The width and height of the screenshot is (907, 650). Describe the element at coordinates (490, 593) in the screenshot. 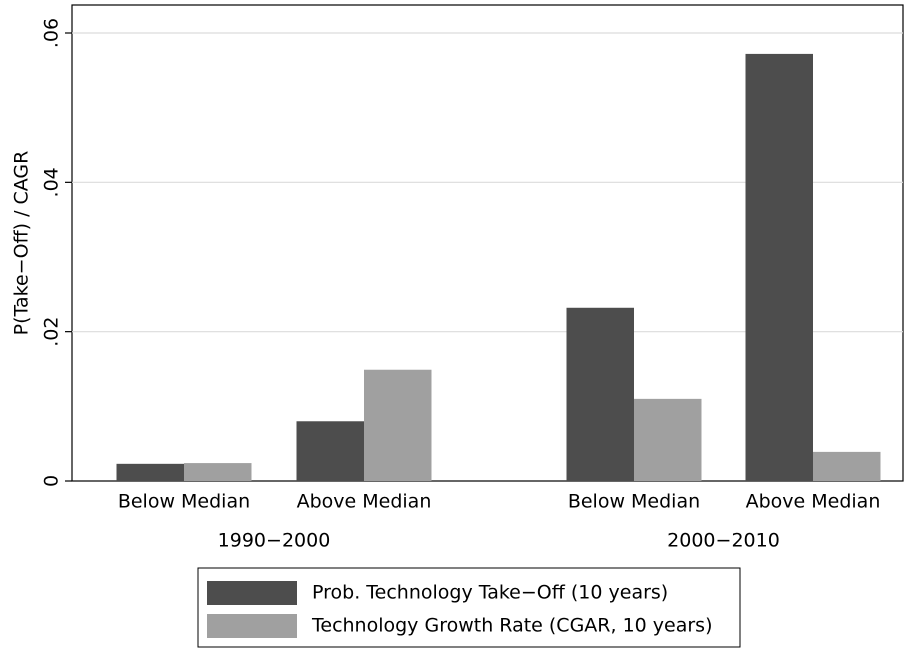

I see `legend-label: Prob. Technology Take−Off (10 years)` at that location.